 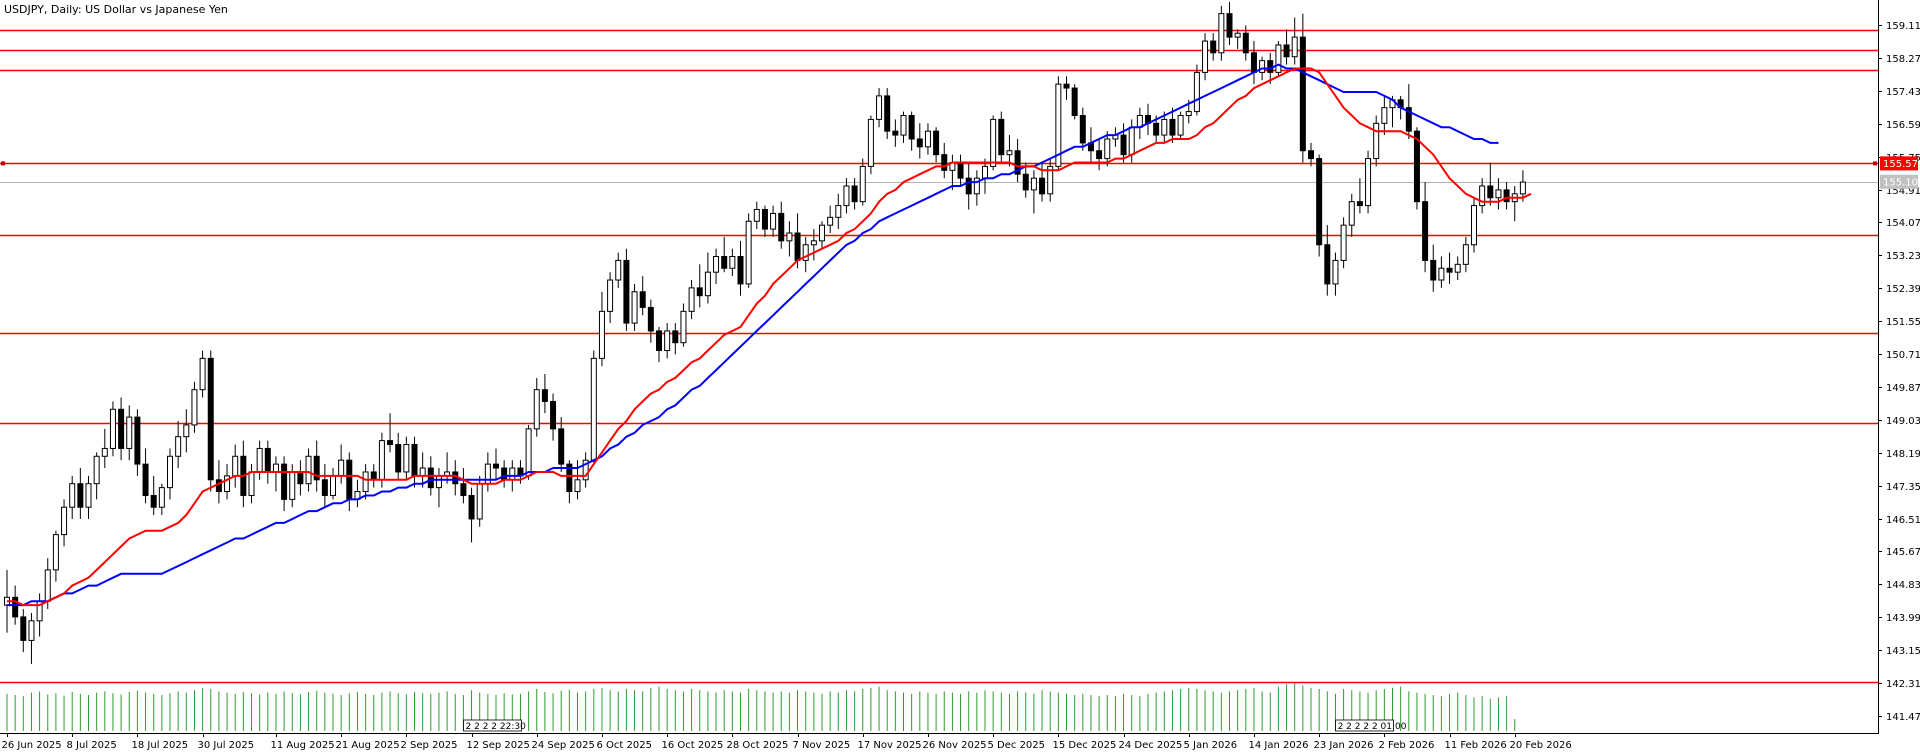 I want to click on session-marker-label: 2 2 2 2 2 01:00, so click(x=1372, y=727).